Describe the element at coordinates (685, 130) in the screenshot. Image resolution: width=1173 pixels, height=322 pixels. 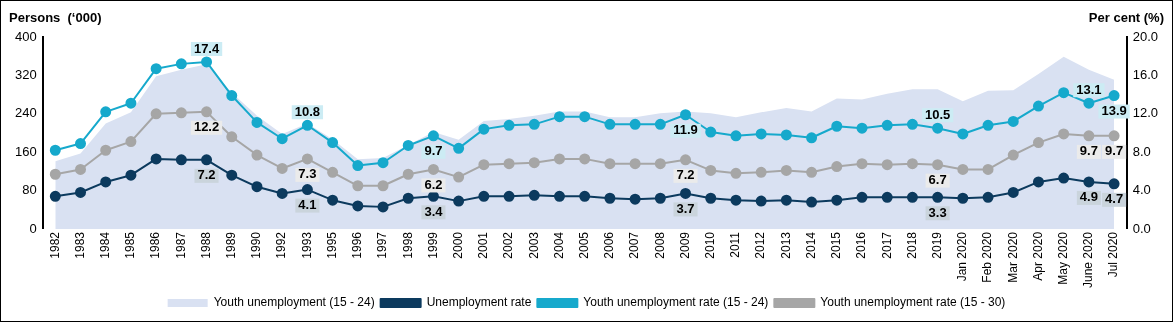
I see `data-label: 11.9` at that location.